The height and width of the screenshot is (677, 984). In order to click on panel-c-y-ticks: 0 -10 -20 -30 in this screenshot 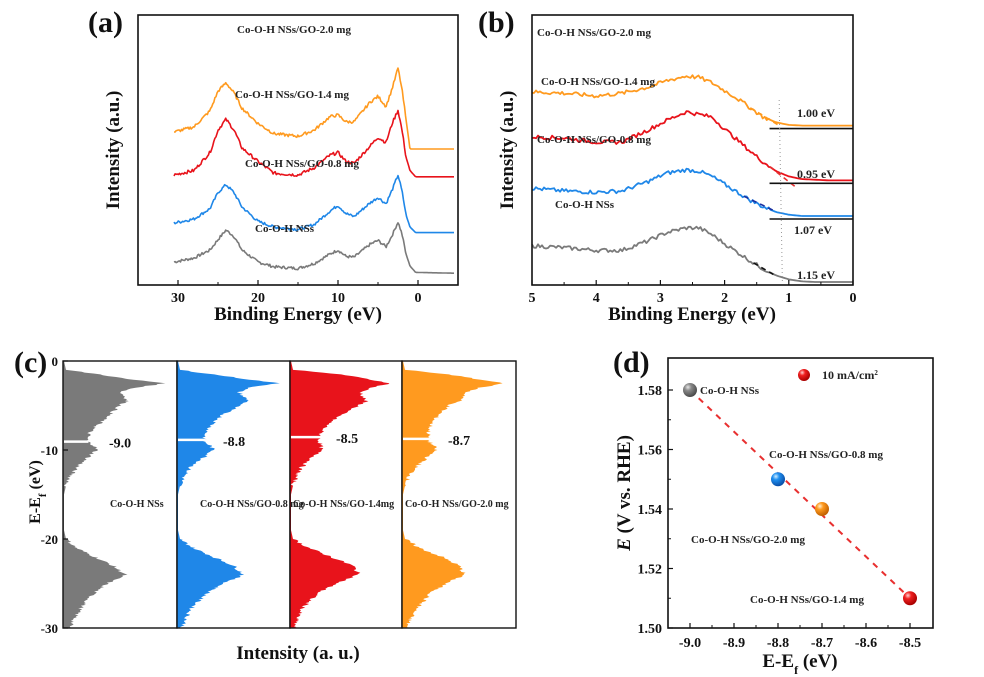, I will do `click(54, 495)`.